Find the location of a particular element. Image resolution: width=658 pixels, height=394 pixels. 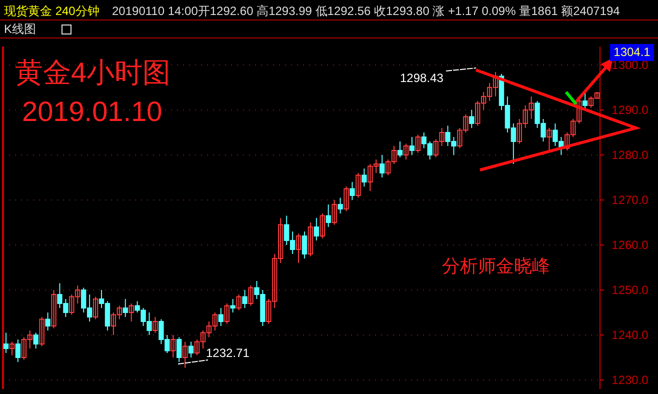

y-tick-label: 1290.0 is located at coordinates (630, 109).